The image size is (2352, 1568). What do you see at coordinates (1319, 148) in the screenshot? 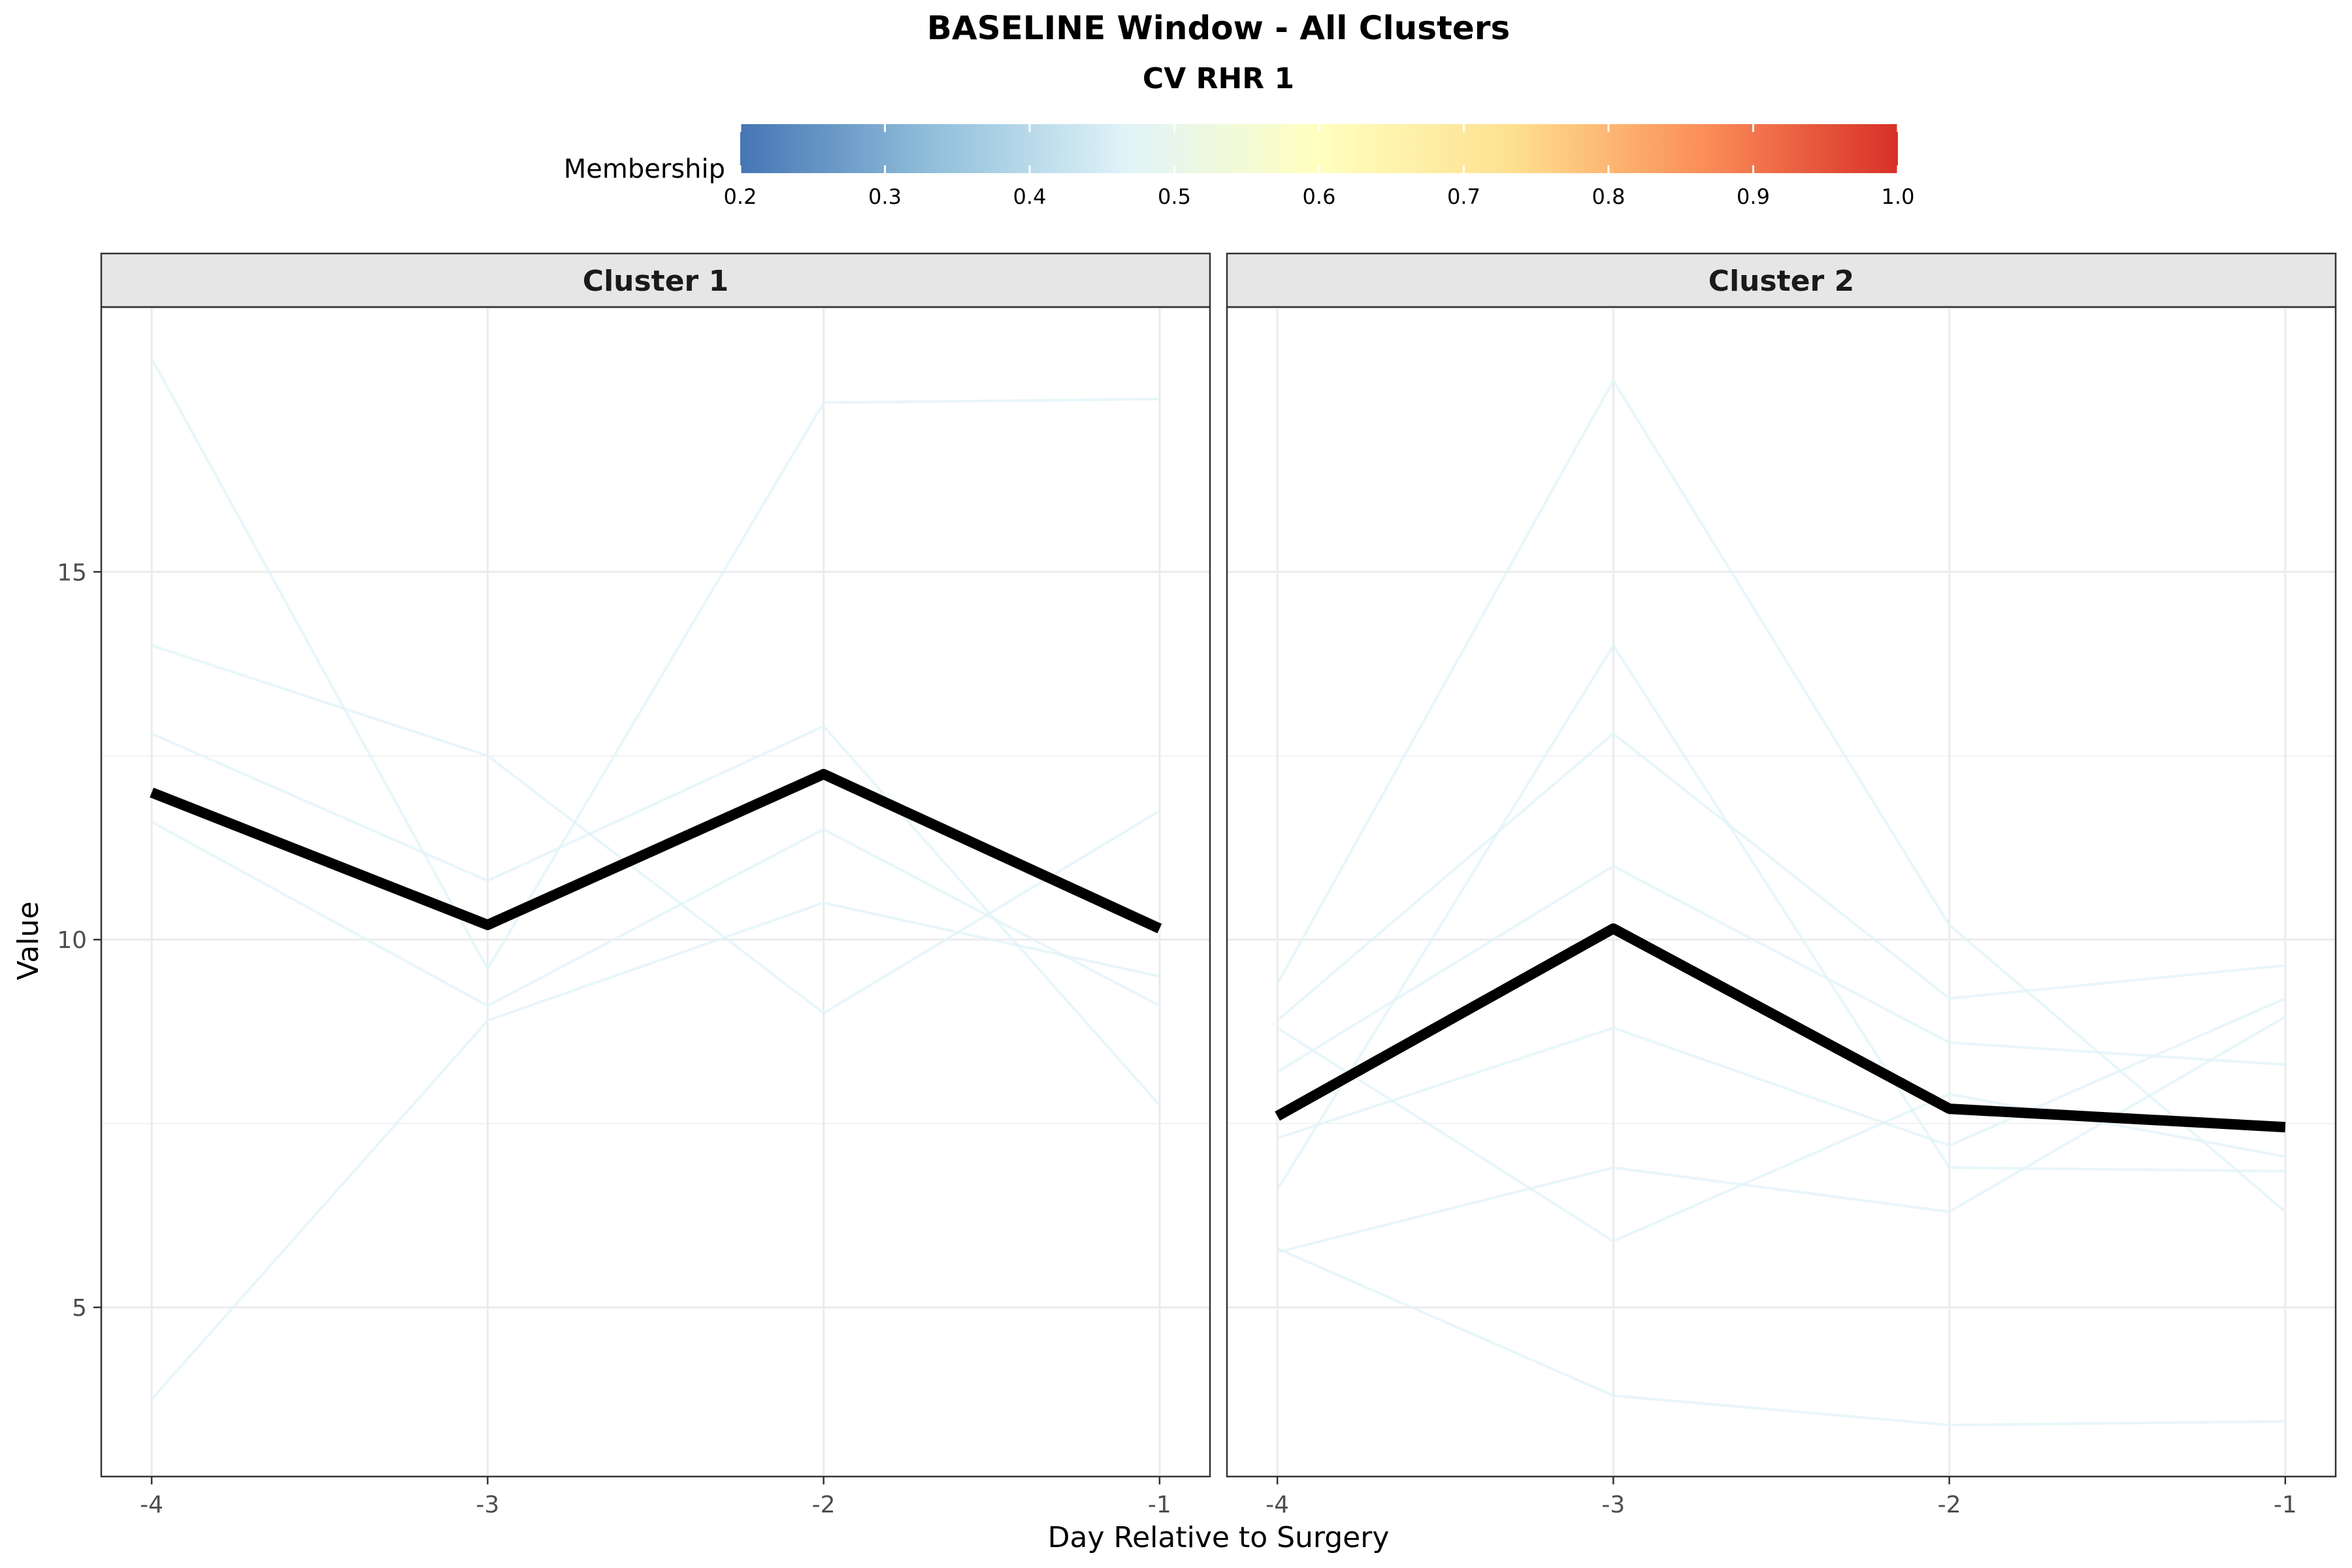
I see `legend-colorbar` at bounding box center [1319, 148].